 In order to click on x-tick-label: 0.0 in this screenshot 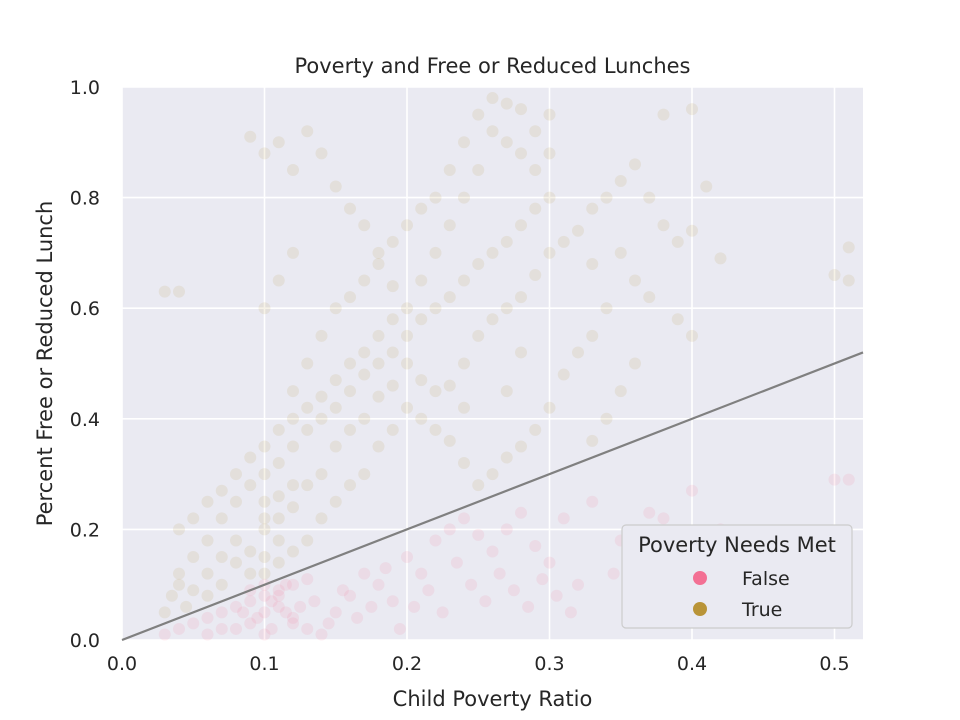, I will do `click(122, 664)`.